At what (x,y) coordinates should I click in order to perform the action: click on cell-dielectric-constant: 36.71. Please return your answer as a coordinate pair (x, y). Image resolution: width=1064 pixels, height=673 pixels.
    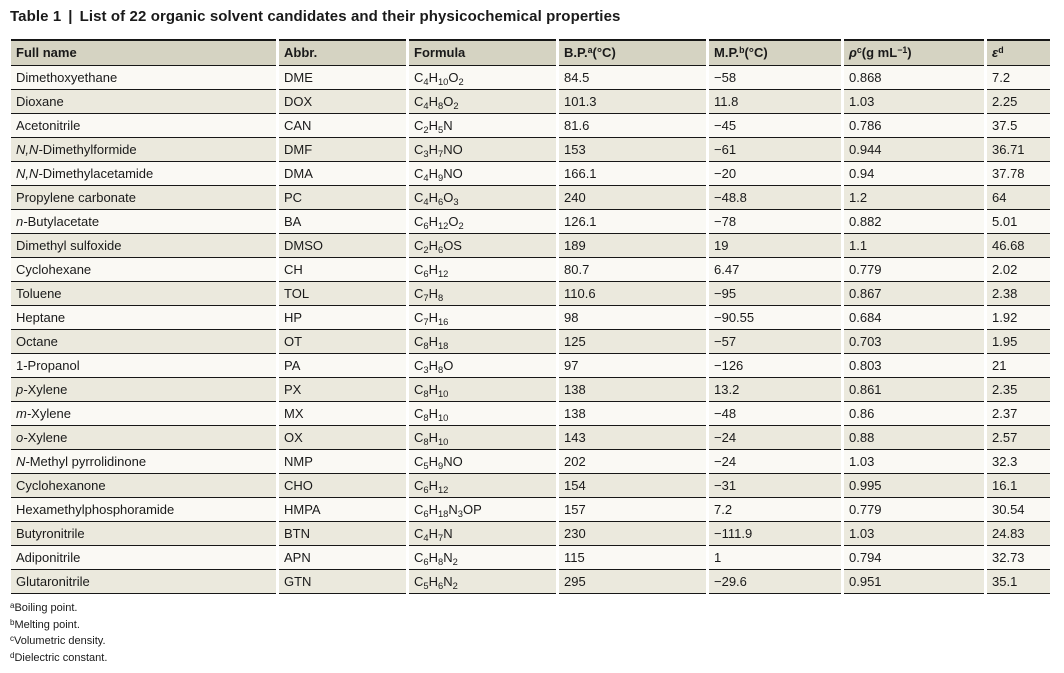
    Looking at the image, I should click on (1018, 150).